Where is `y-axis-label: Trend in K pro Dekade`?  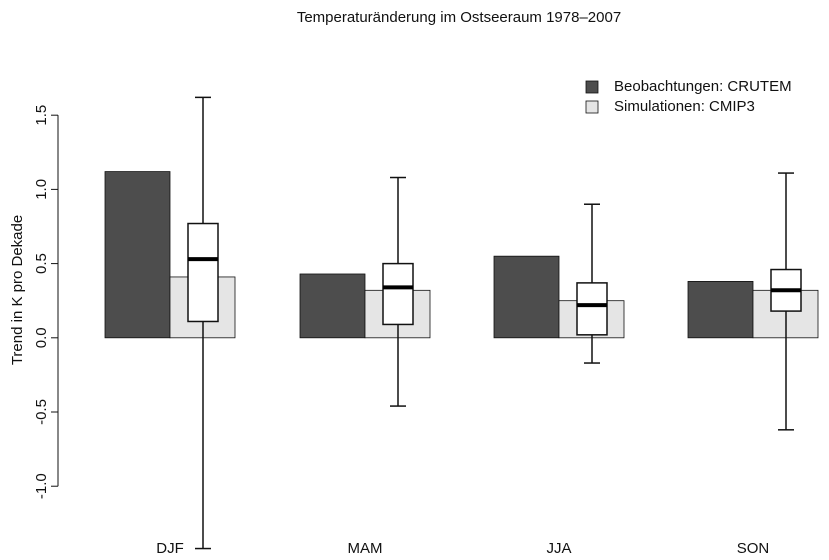
y-axis-label: Trend in K pro Dekade is located at coordinates (17, 290).